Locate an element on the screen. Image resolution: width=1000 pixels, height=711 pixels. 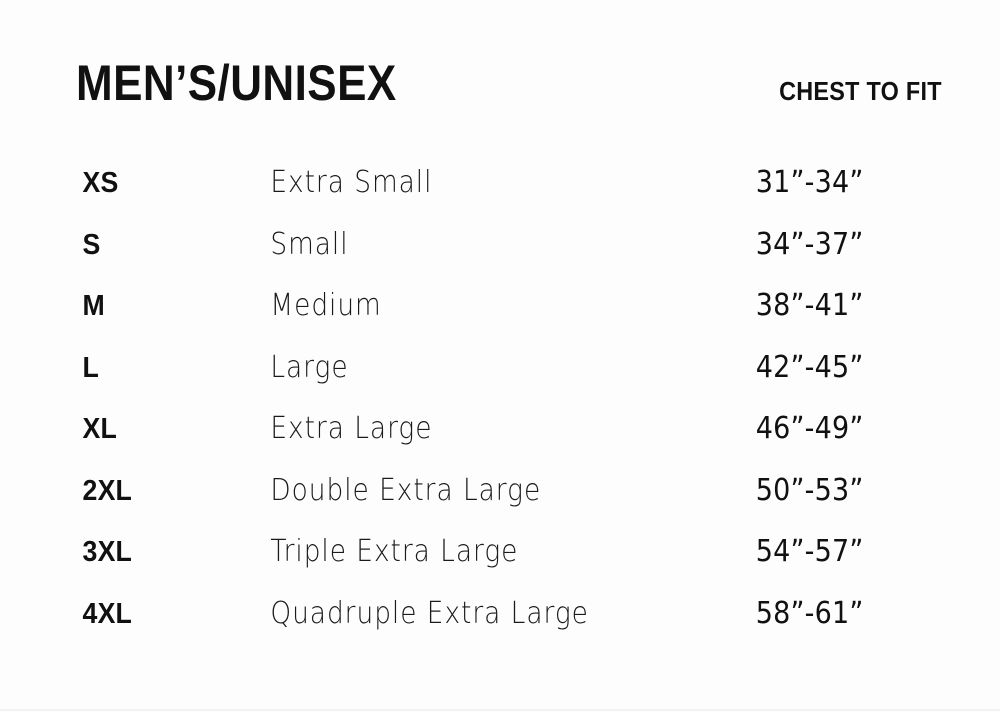
size-code: 2XL is located at coordinates (107, 490).